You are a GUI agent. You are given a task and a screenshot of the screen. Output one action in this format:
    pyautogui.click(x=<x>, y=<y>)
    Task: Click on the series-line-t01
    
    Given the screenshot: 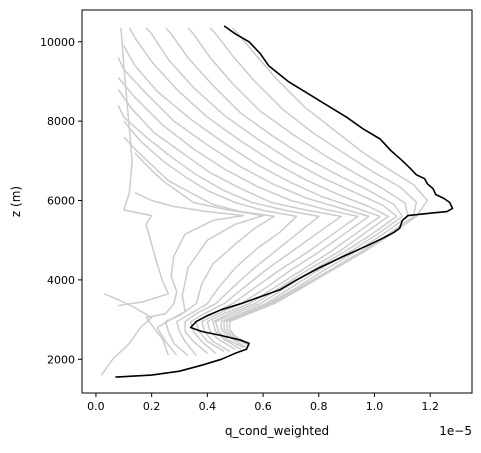 What is the action you would take?
    pyautogui.click(x=126, y=334)
    